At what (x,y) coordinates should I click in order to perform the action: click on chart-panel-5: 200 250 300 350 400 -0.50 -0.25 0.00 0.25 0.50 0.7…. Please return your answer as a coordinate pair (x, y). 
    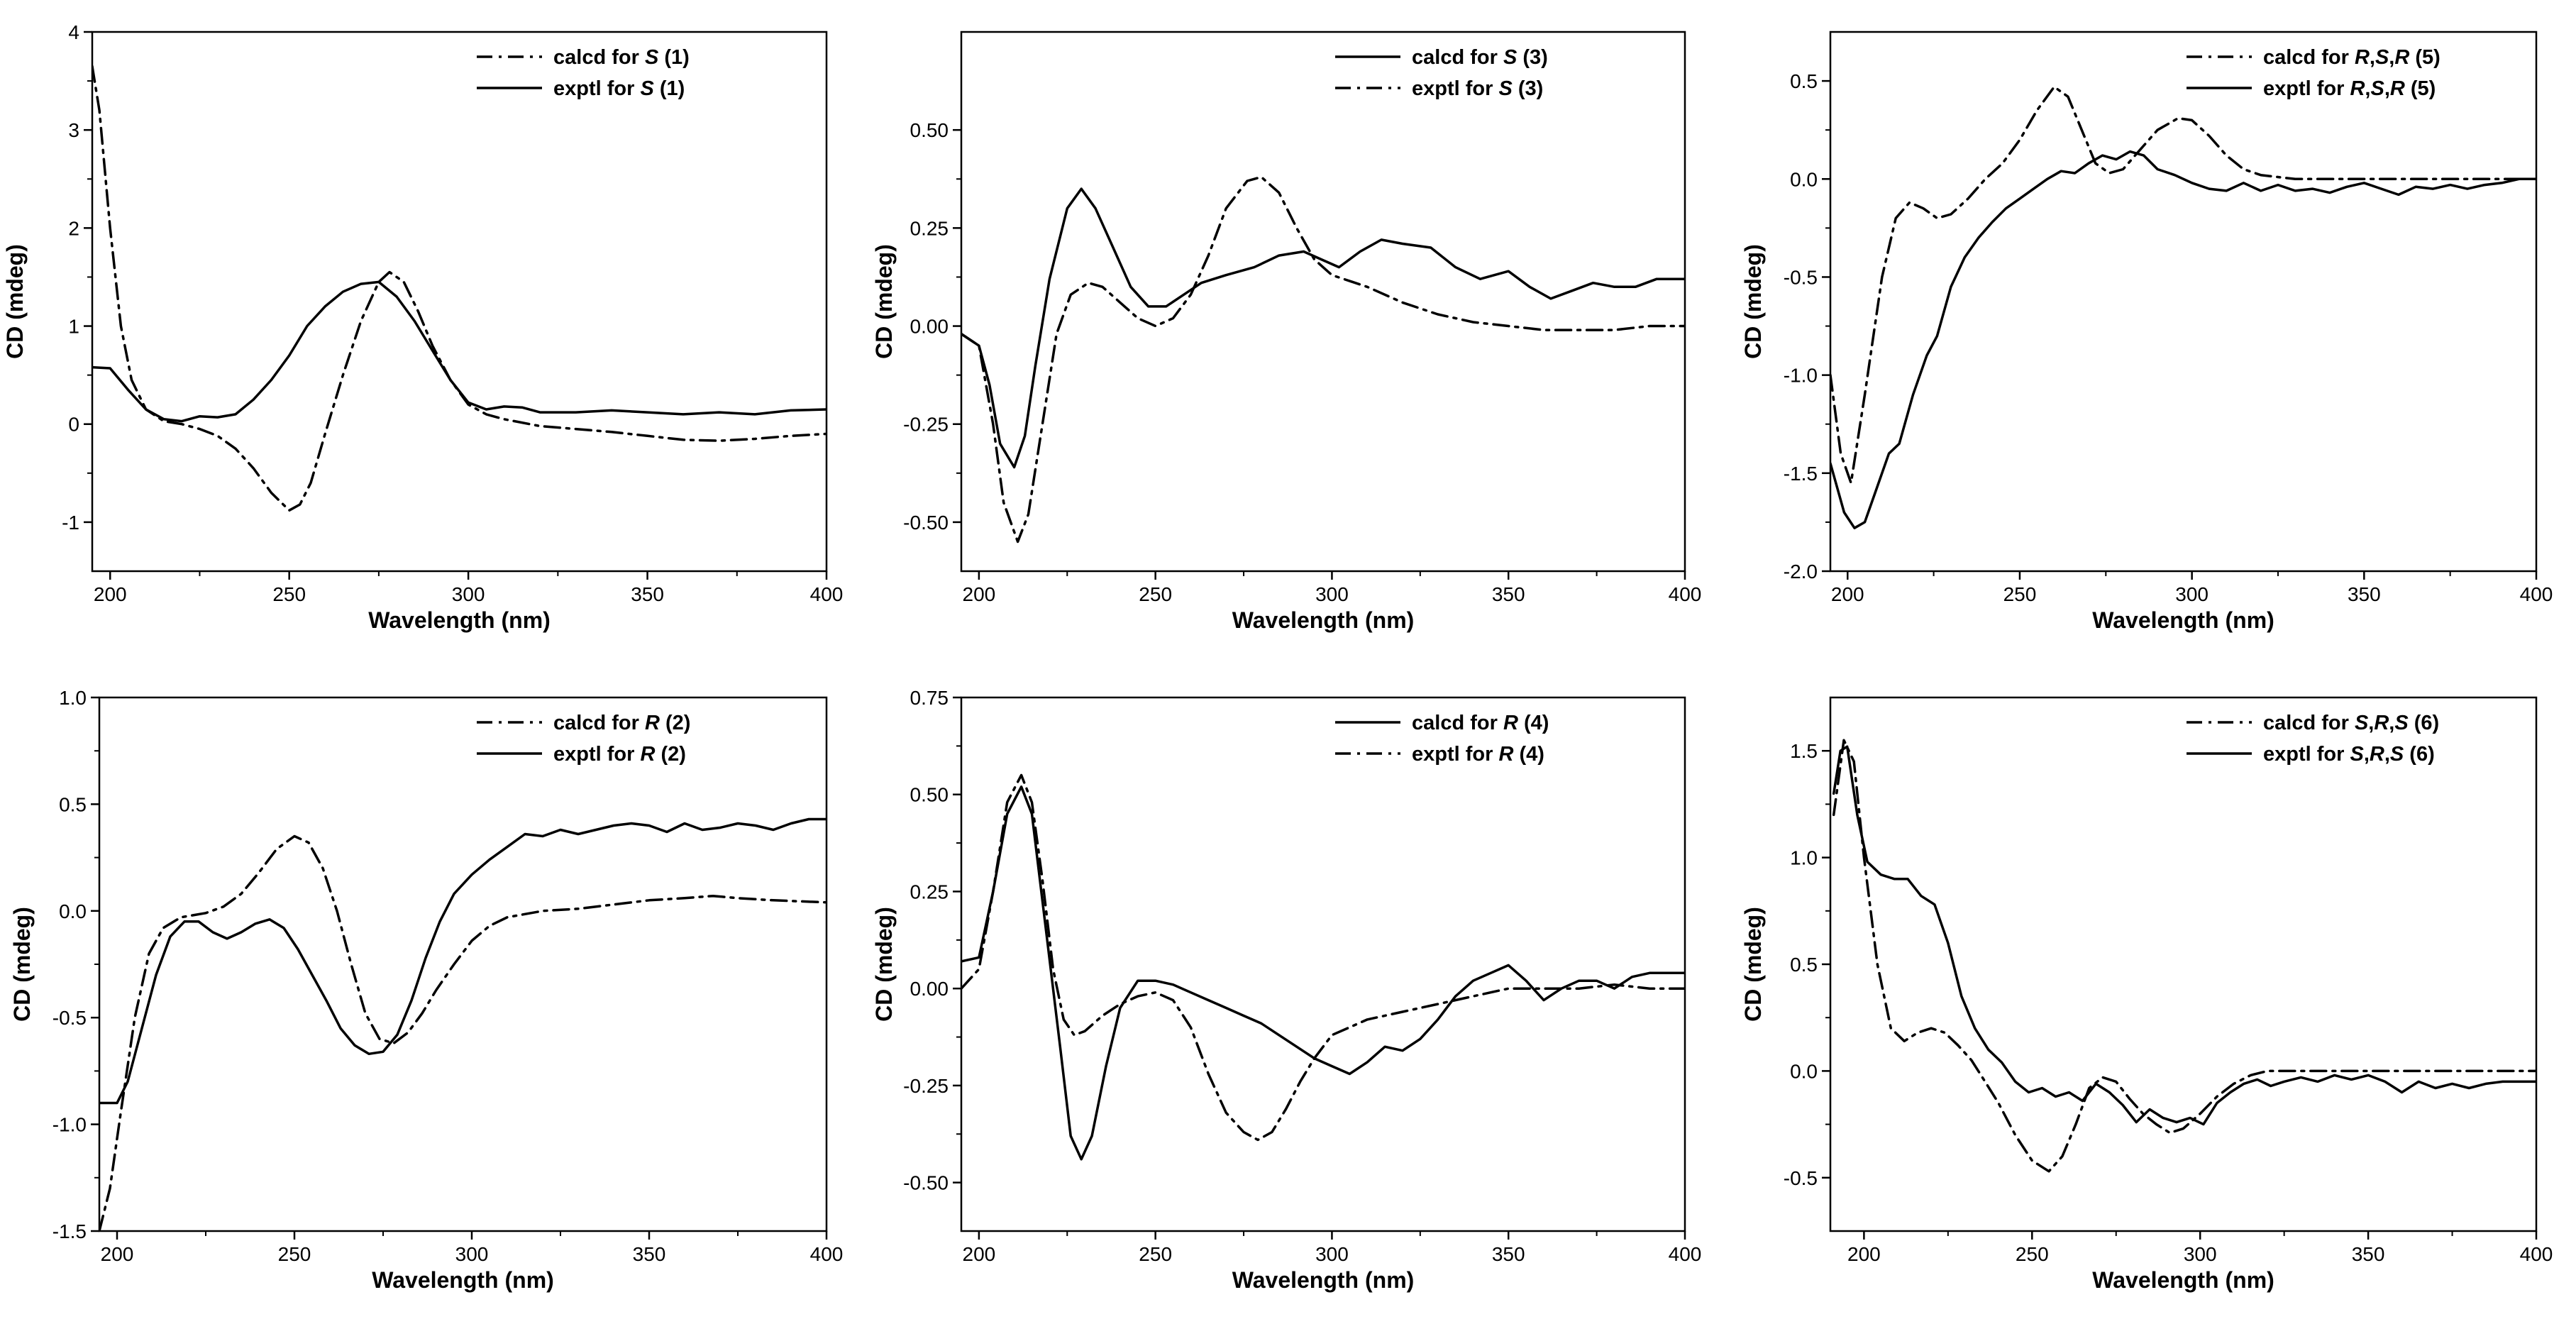
    Looking at the image, I should click on (1286, 990).